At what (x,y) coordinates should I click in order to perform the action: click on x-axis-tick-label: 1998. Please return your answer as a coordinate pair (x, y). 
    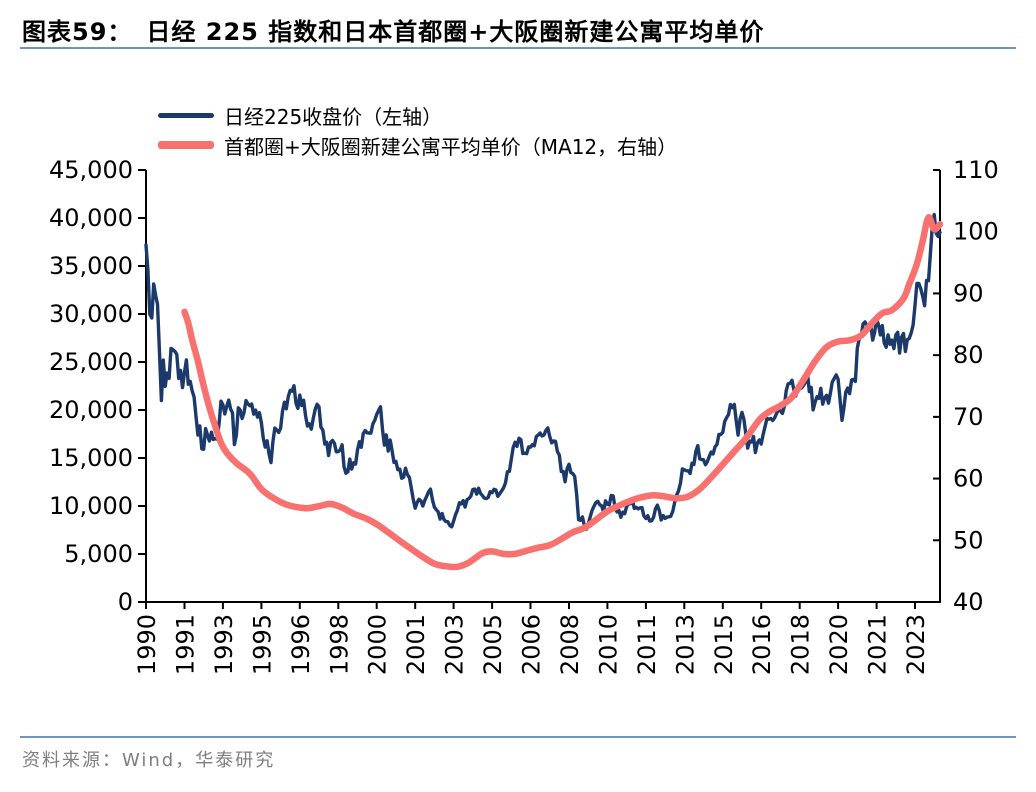
    Looking at the image, I should click on (339, 644).